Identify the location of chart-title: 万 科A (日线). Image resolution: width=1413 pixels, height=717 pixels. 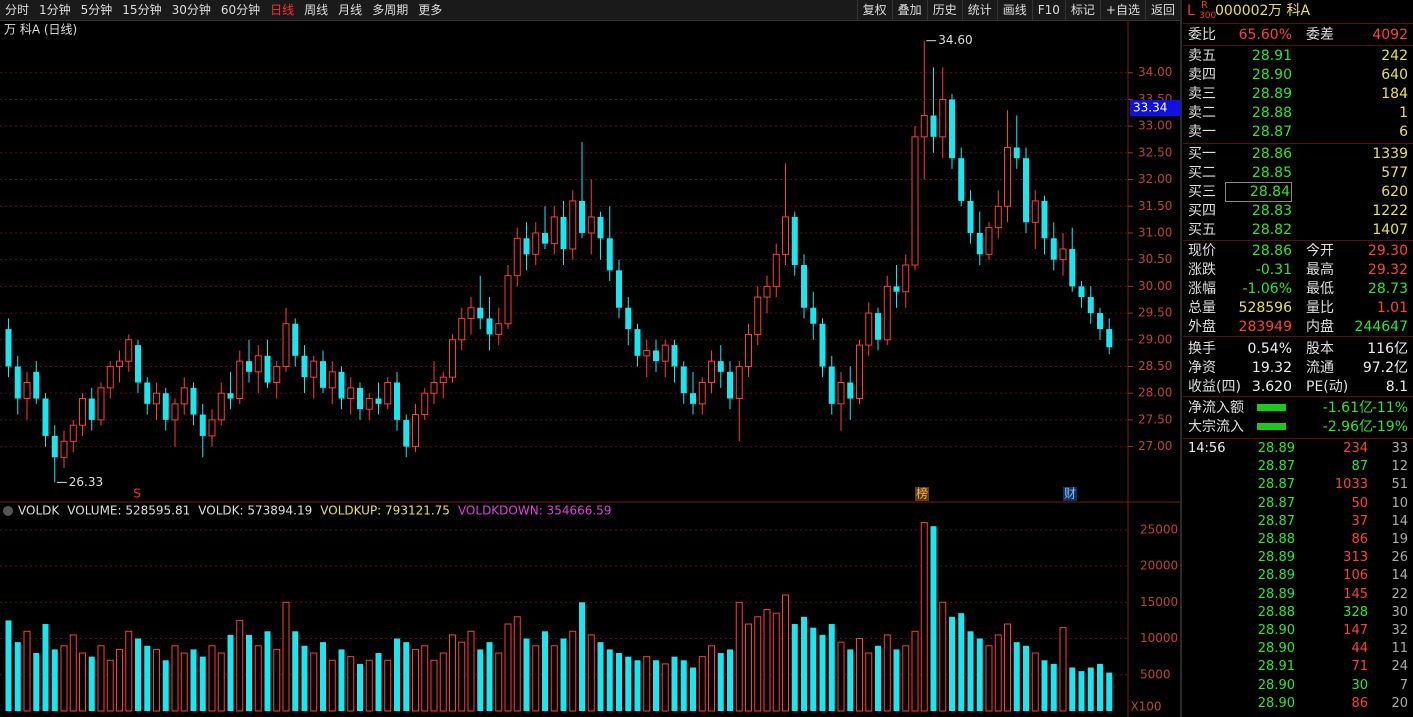
(40, 30).